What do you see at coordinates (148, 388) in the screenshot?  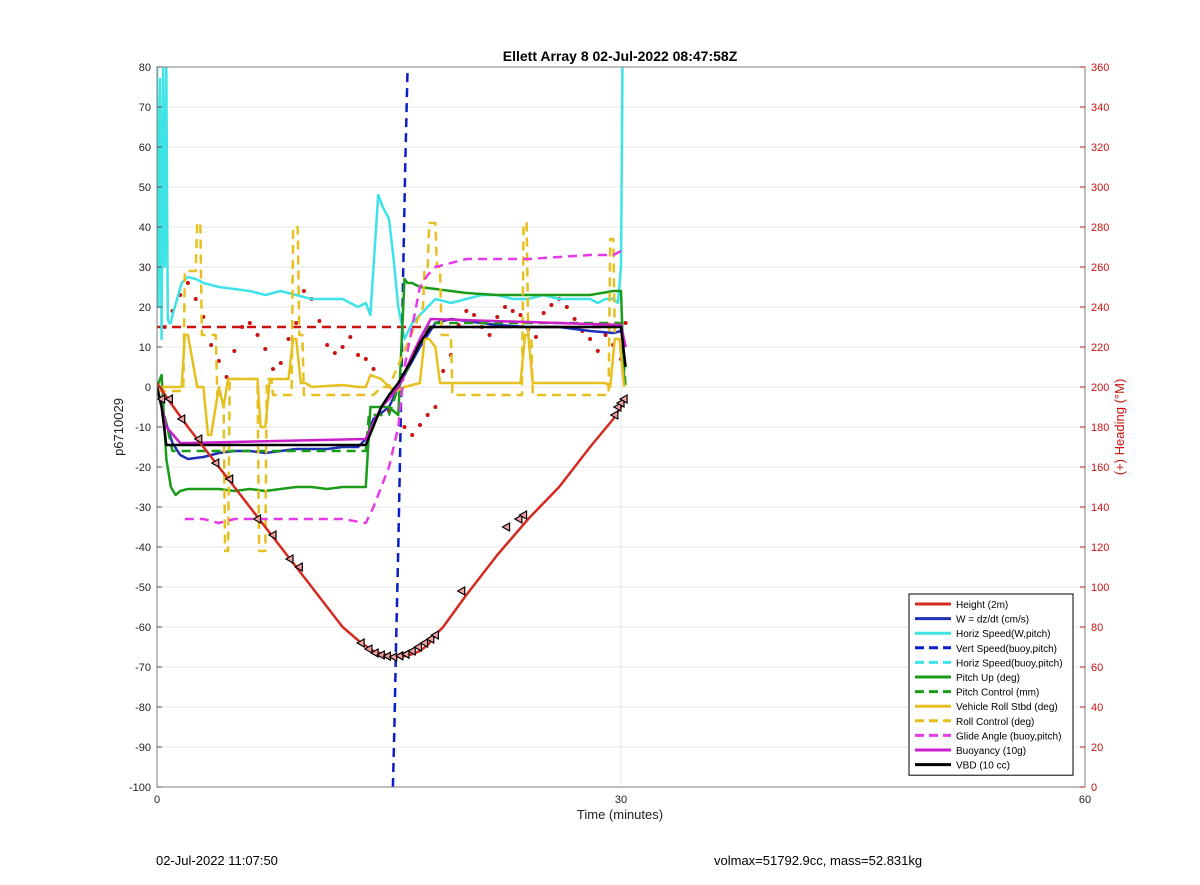 I see `y-tick-label: 0` at bounding box center [148, 388].